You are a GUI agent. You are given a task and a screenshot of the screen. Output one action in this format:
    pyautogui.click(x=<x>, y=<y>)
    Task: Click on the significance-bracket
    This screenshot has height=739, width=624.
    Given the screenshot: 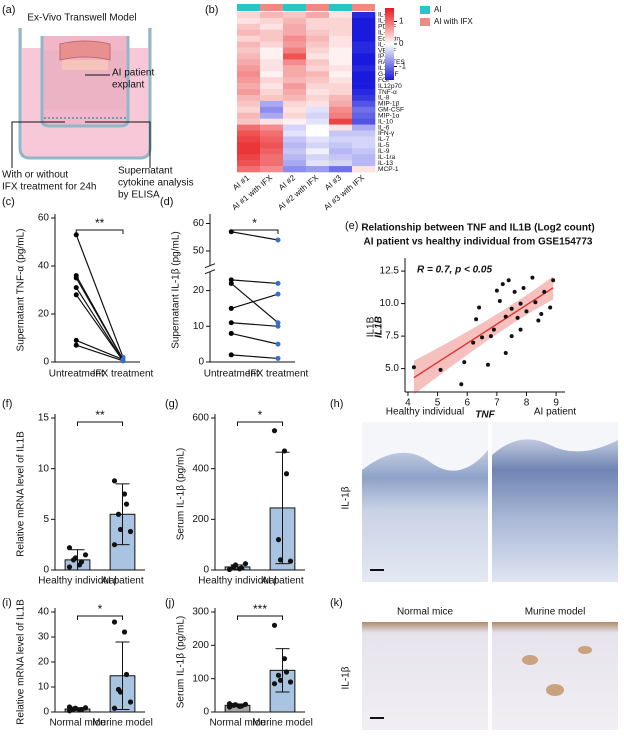 What is the action you would take?
    pyautogui.click(x=100, y=423)
    